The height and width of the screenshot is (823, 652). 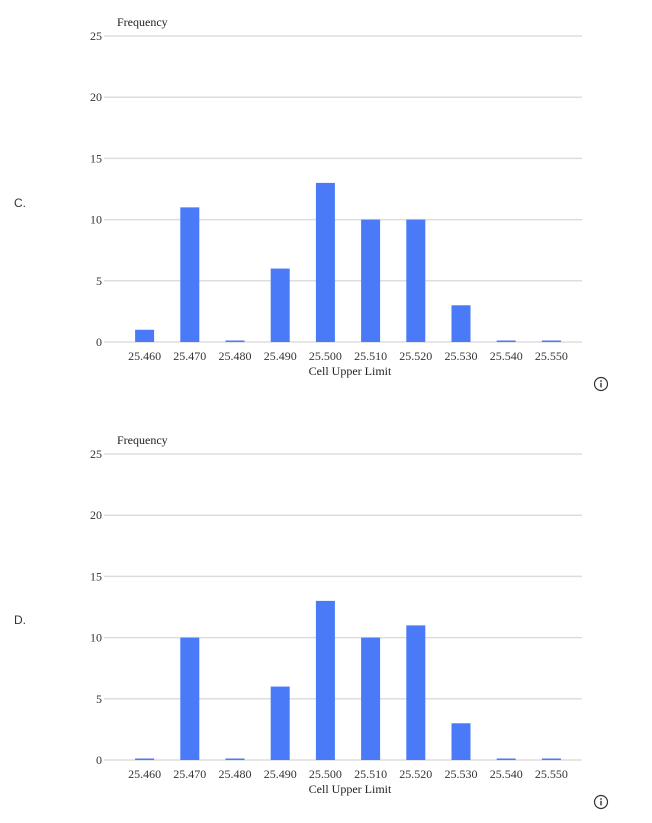 What do you see at coordinates (20, 203) in the screenshot?
I see `option-label-c: C.` at bounding box center [20, 203].